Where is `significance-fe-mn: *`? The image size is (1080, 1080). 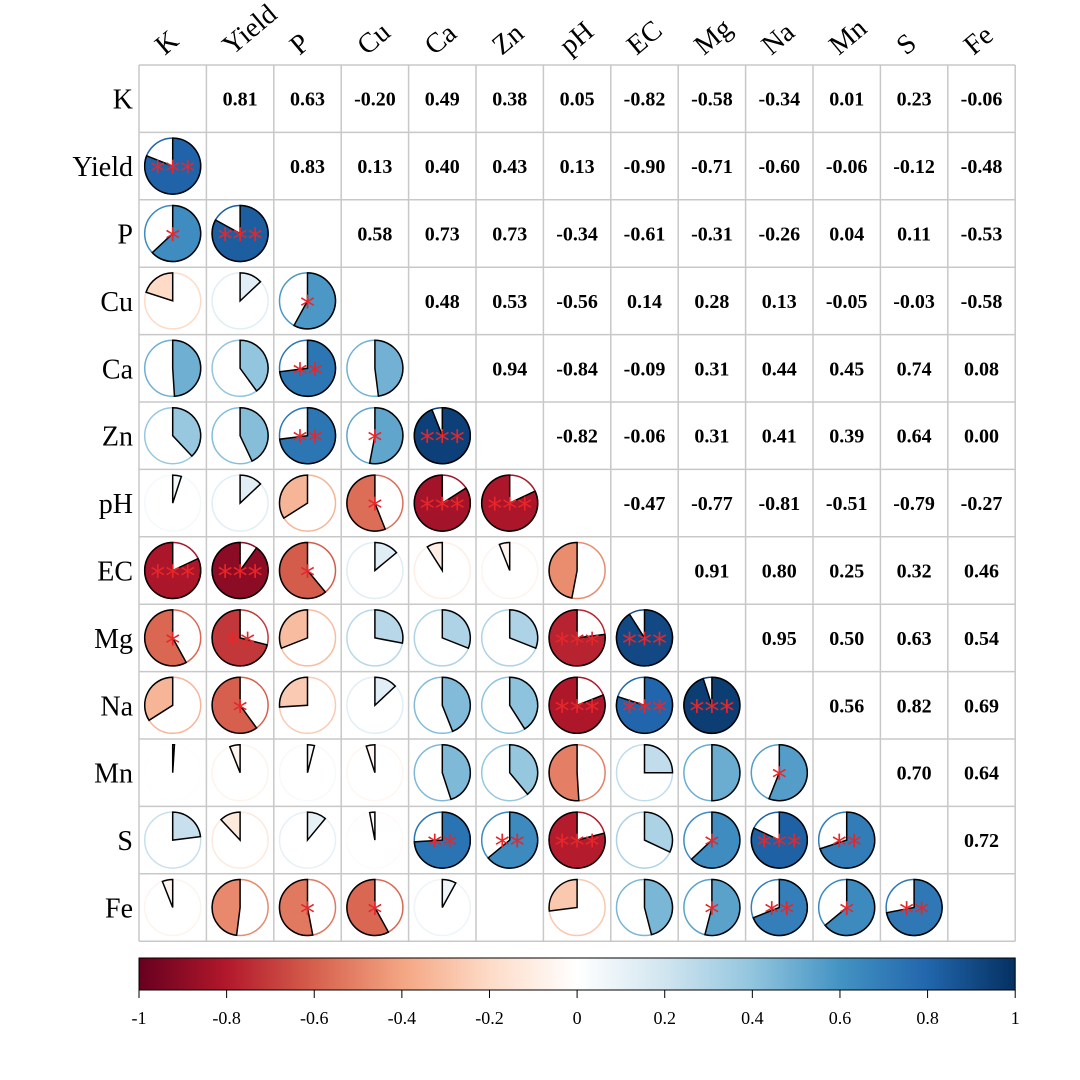 significance-fe-mn: * is located at coordinates (846, 914).